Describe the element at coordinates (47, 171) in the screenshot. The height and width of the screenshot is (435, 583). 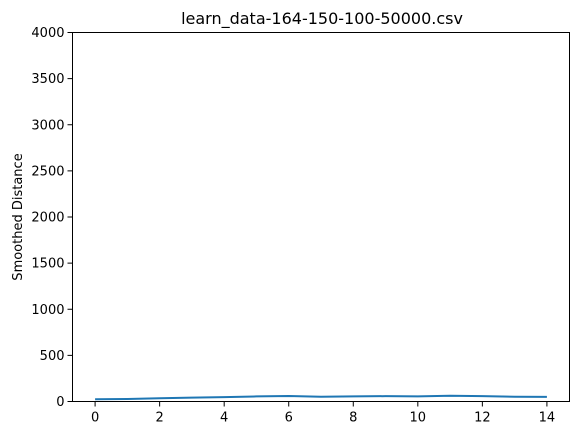
I see `y-tick-label: 2500` at that location.